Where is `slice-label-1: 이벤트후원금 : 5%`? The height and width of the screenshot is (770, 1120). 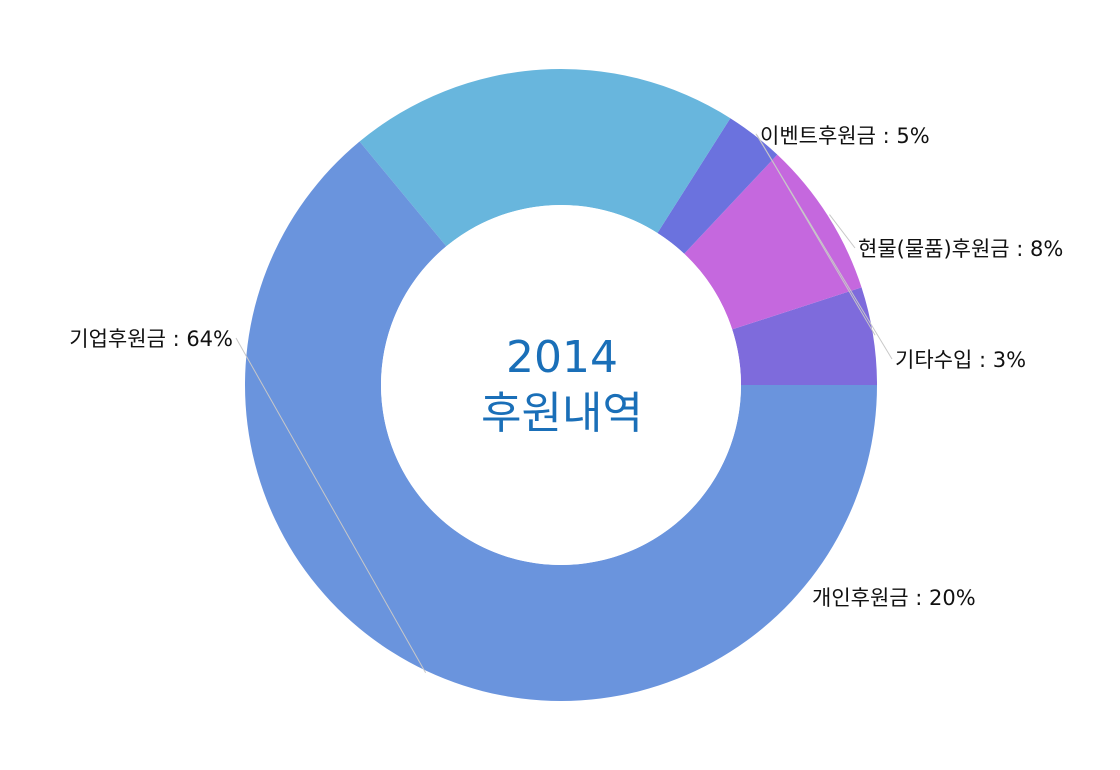 slice-label-1: 이벤트후원금 : 5% is located at coordinates (845, 136).